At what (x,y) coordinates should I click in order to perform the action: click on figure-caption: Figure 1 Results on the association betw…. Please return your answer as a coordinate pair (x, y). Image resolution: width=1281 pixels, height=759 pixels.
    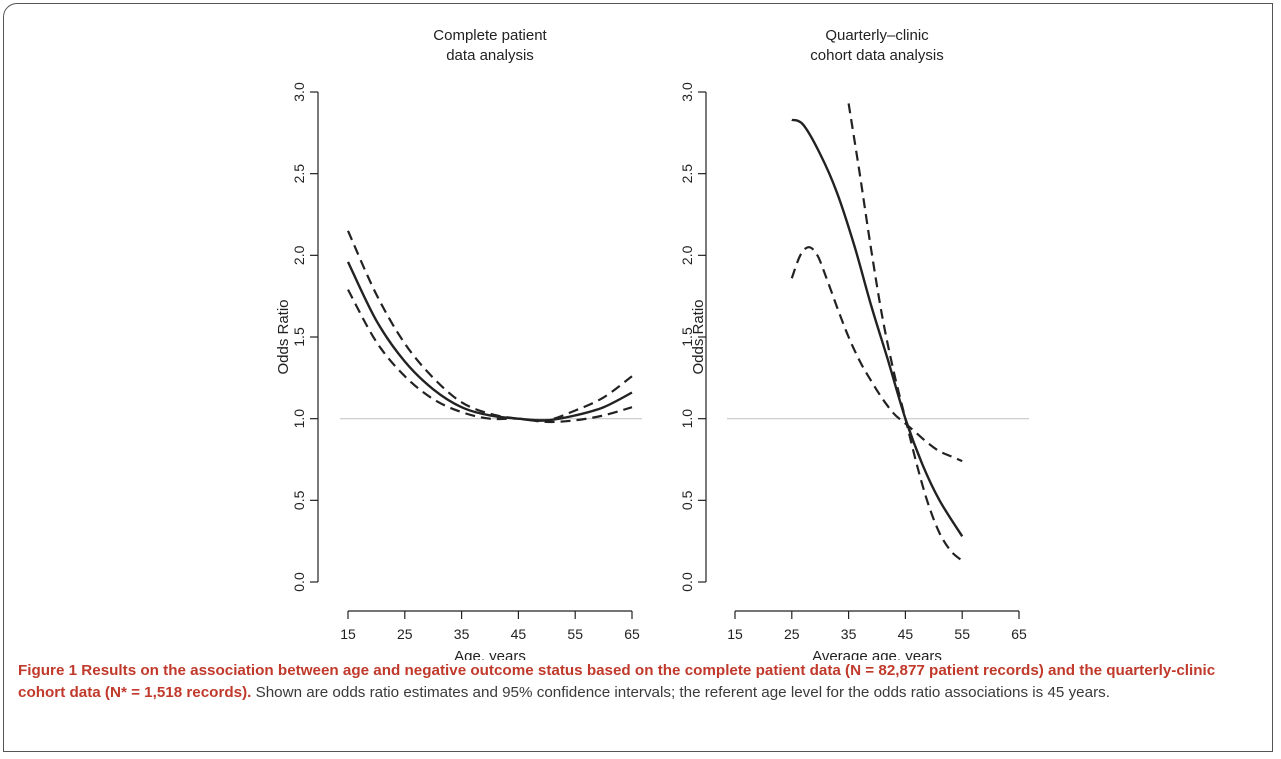
    Looking at the image, I should click on (640, 682).